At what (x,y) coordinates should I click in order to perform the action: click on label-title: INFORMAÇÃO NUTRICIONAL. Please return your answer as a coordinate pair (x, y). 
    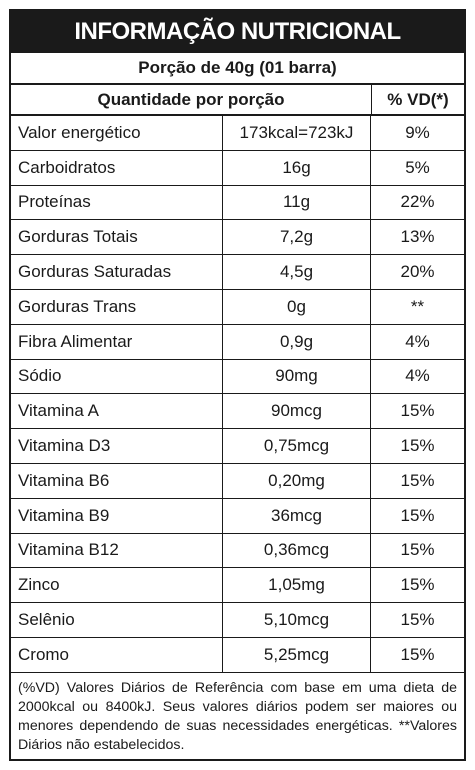
    Looking at the image, I should click on (237, 32).